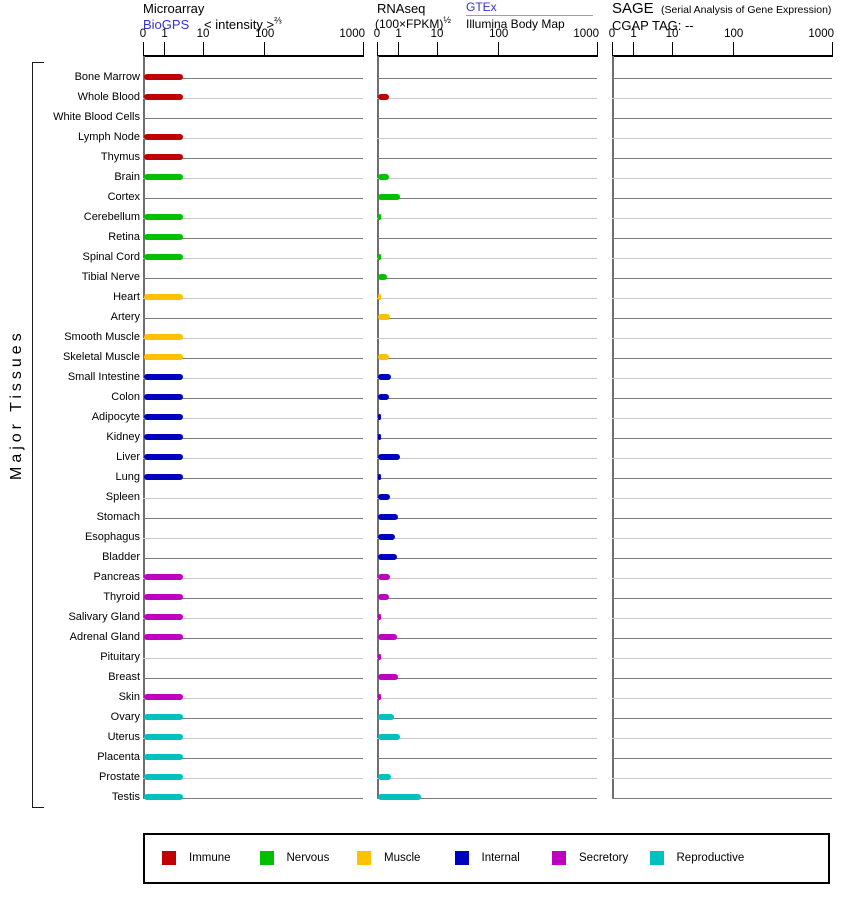 The height and width of the screenshot is (900, 842). I want to click on fpkm-exponent: ½, so click(447, 20).